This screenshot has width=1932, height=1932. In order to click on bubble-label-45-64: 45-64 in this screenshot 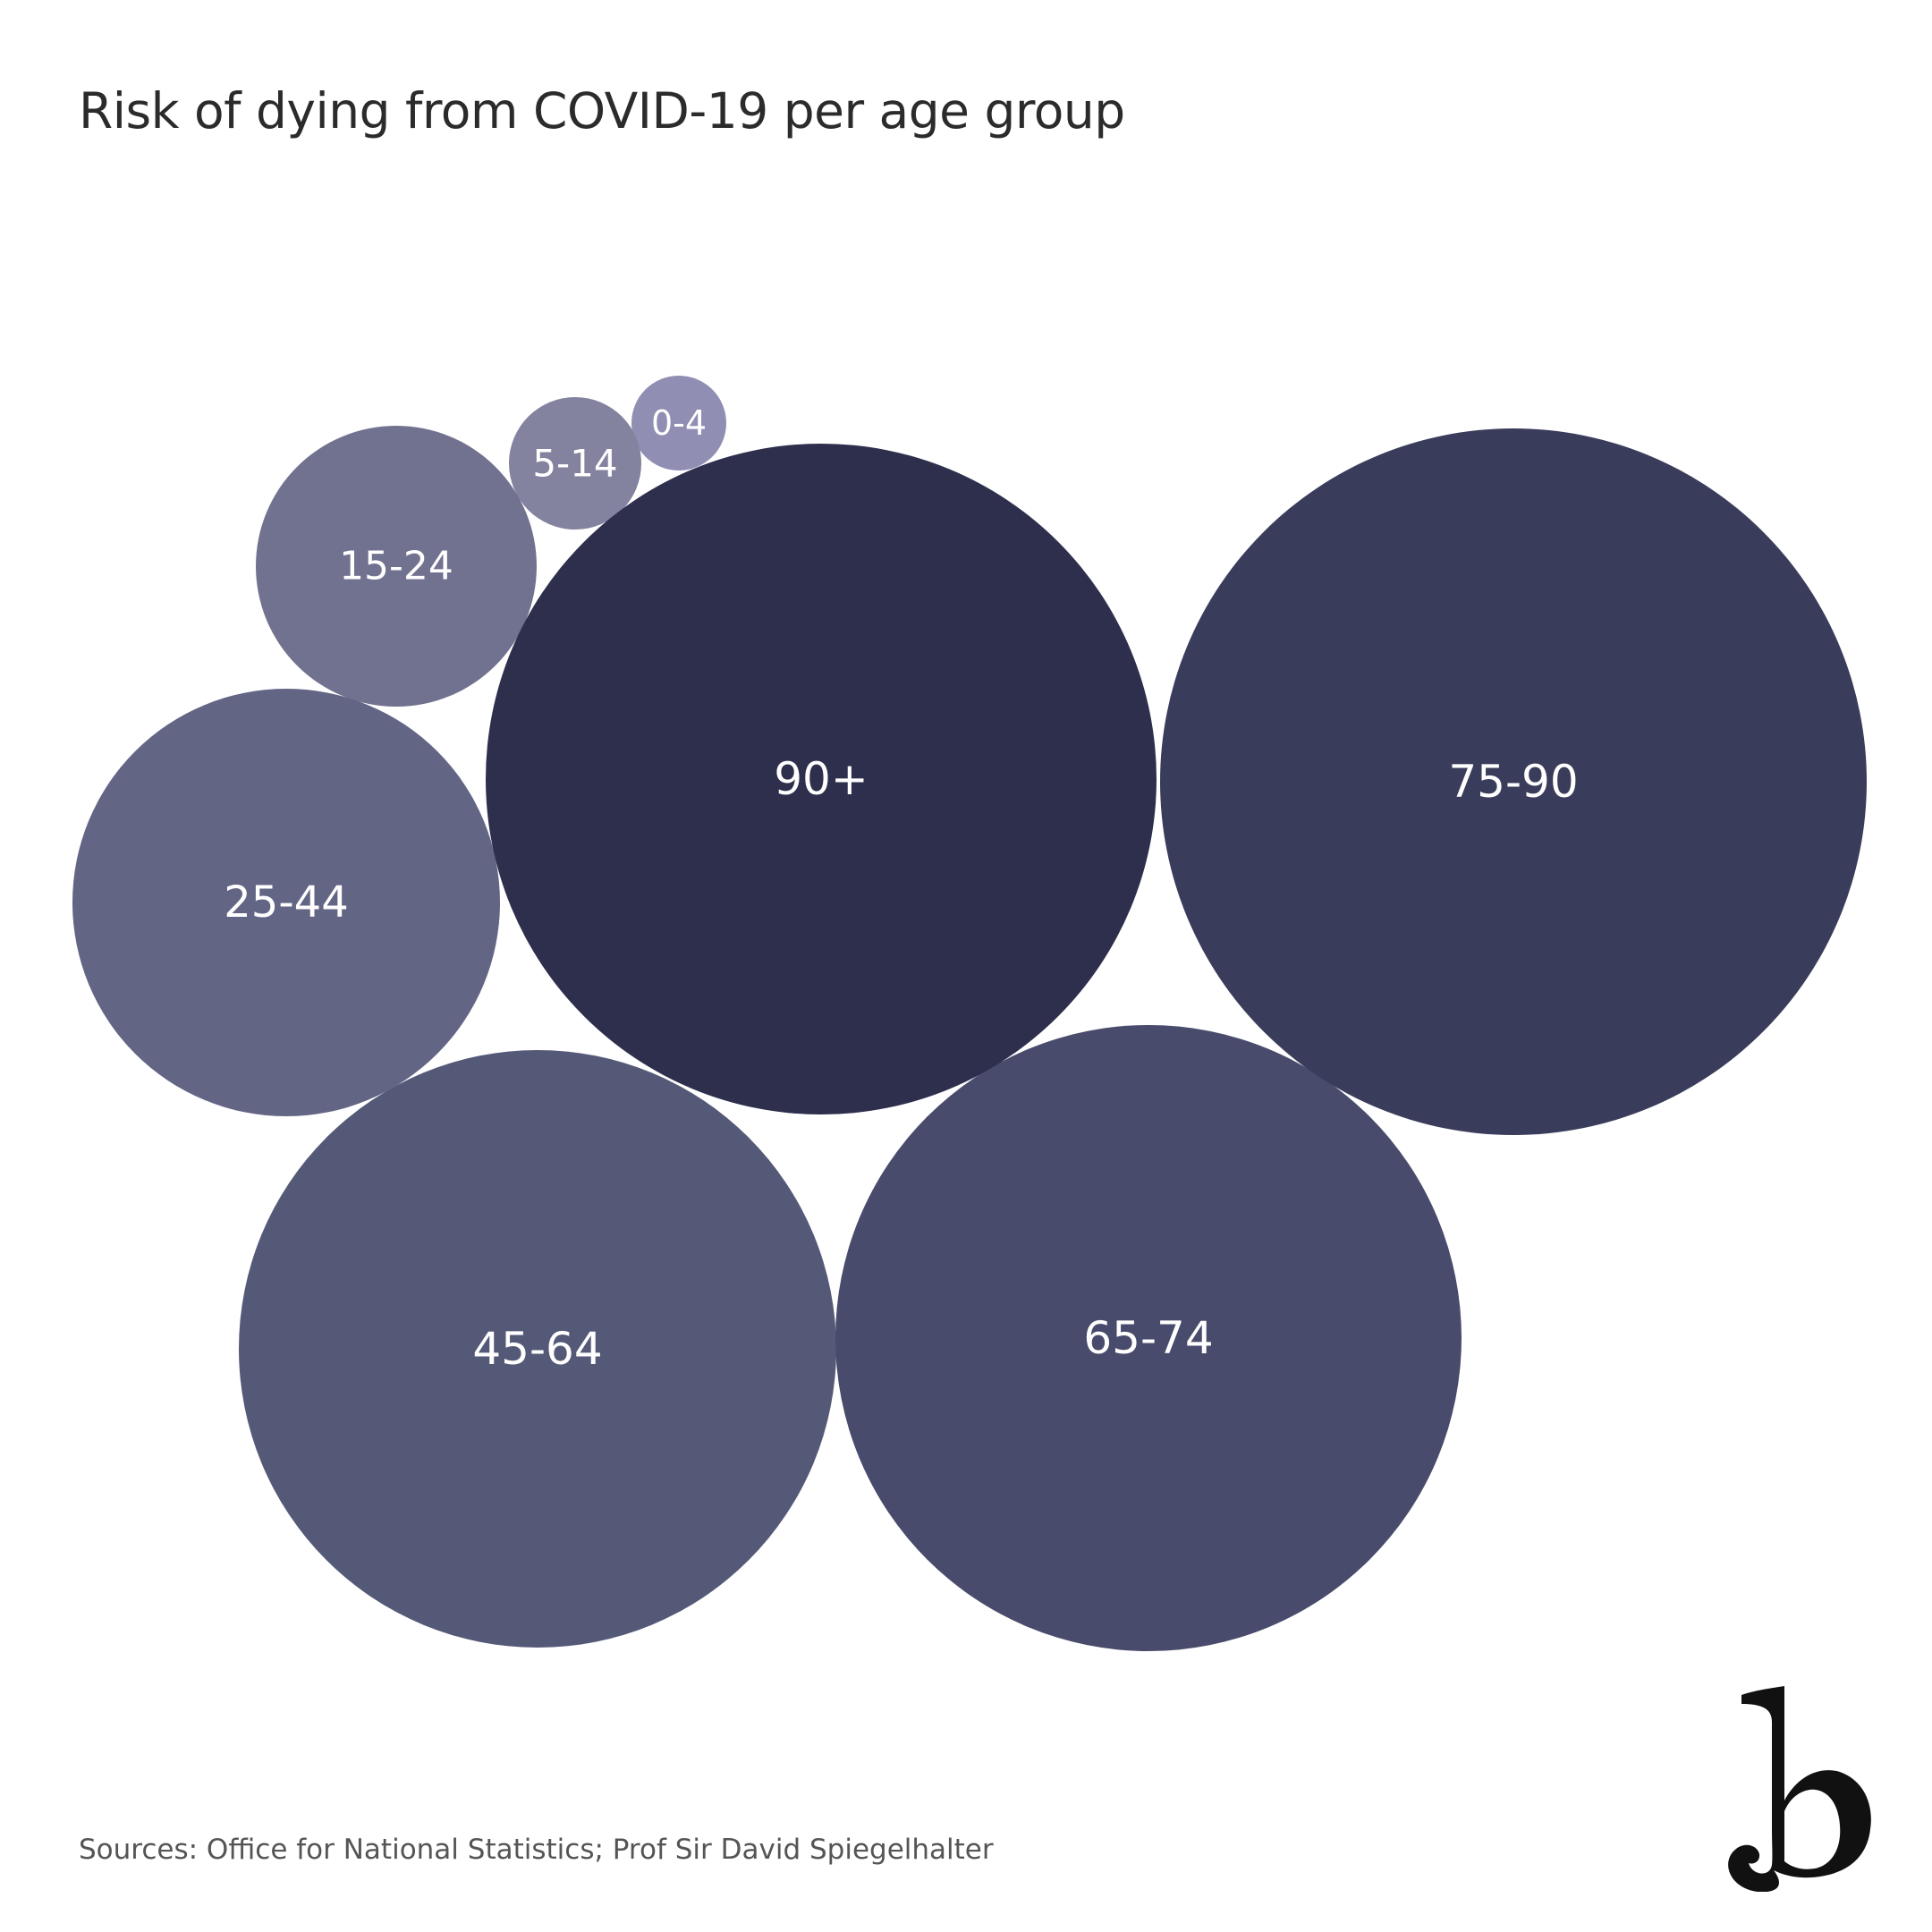, I will do `click(537, 1349)`.